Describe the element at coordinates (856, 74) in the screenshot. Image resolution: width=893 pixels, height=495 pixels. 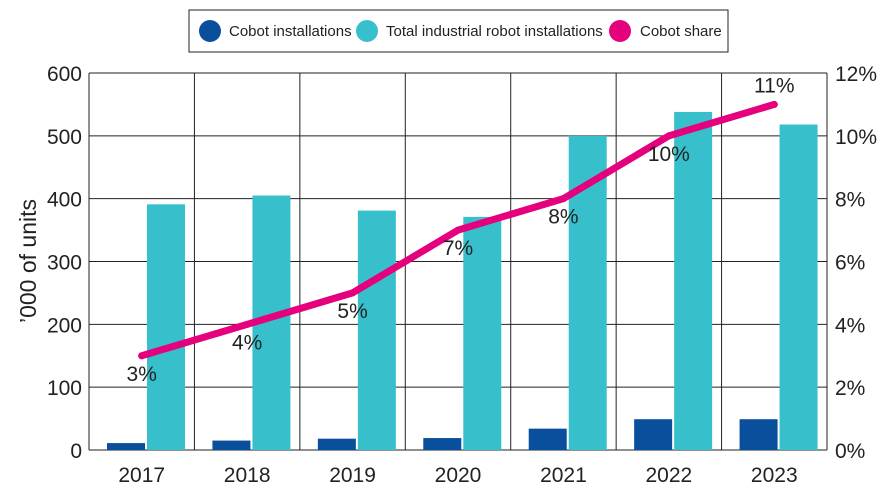
I see `y2-tick-label: 12%` at that location.